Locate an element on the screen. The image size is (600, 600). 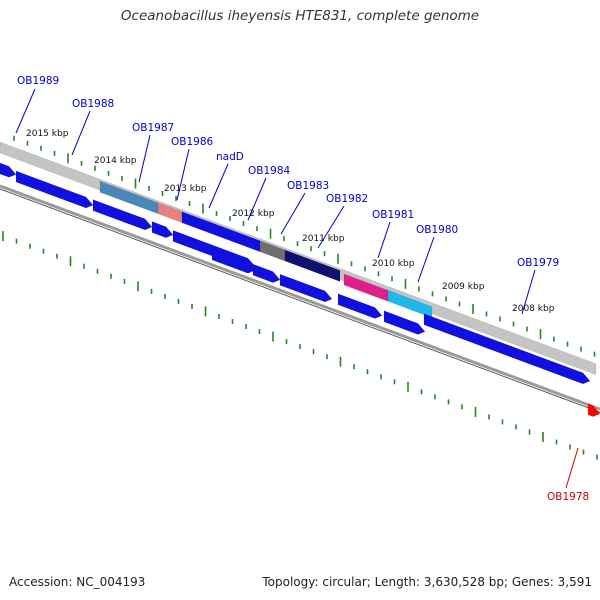
gene-arrow-red is located at coordinates (593, 410).